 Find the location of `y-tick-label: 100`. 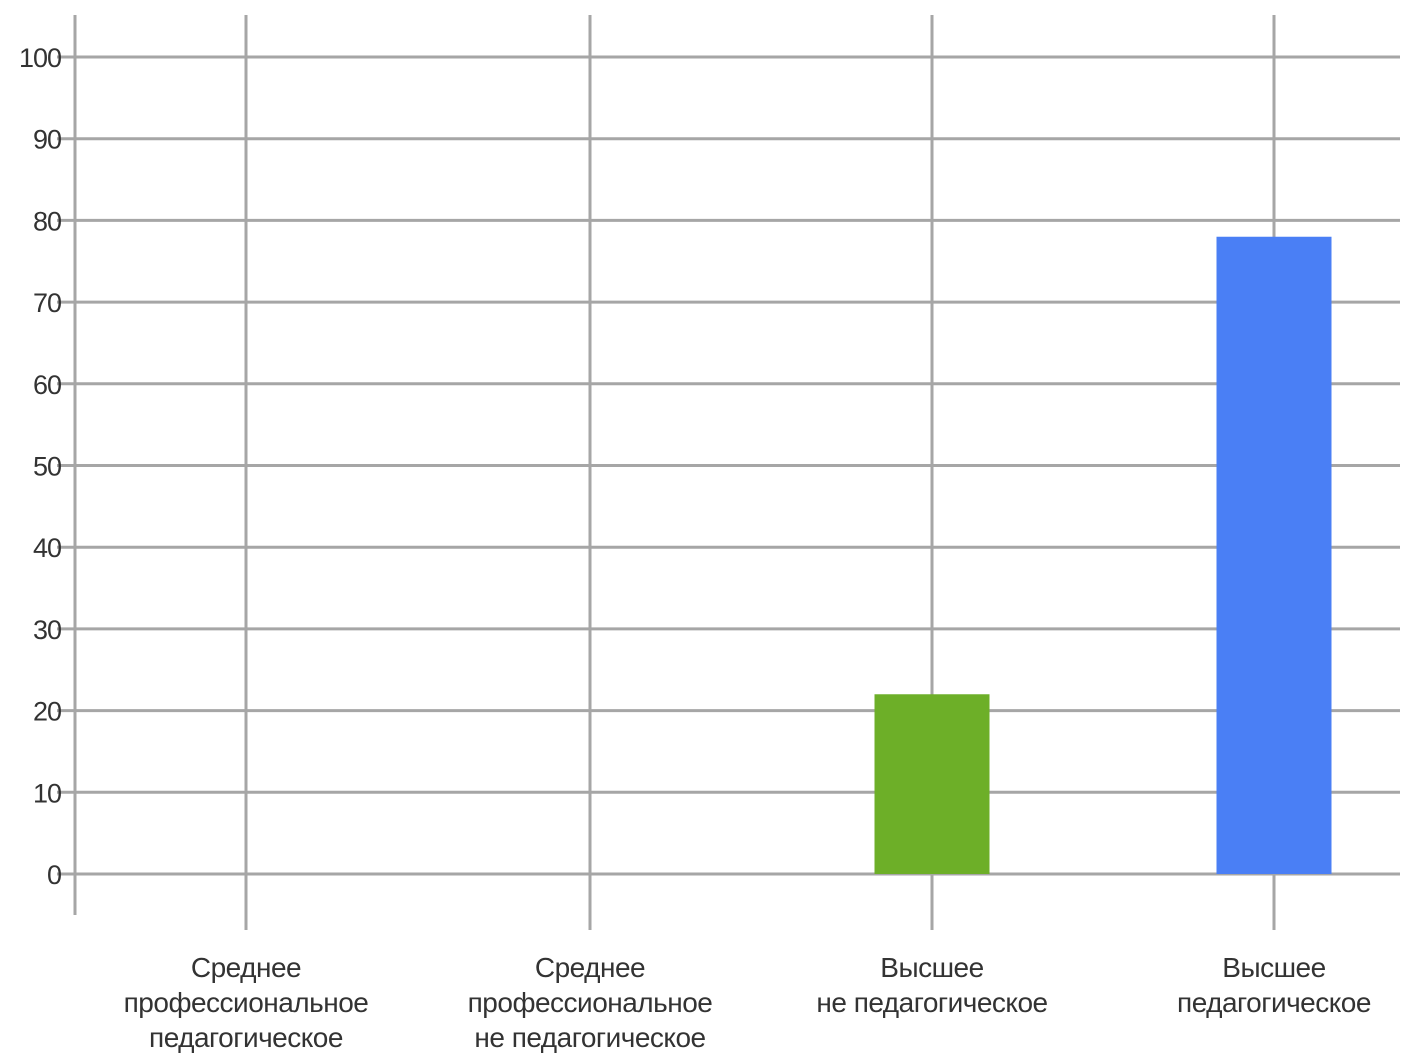

y-tick-label: 100 is located at coordinates (40, 58).